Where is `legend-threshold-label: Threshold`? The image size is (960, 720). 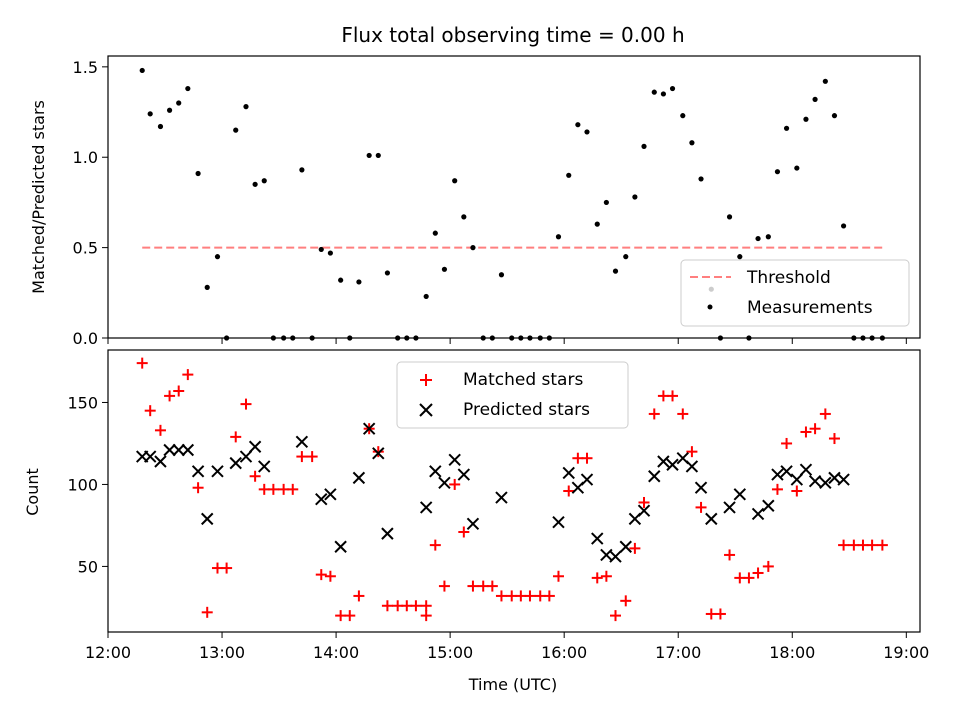
legend-threshold-label: Threshold is located at coordinates (788, 278).